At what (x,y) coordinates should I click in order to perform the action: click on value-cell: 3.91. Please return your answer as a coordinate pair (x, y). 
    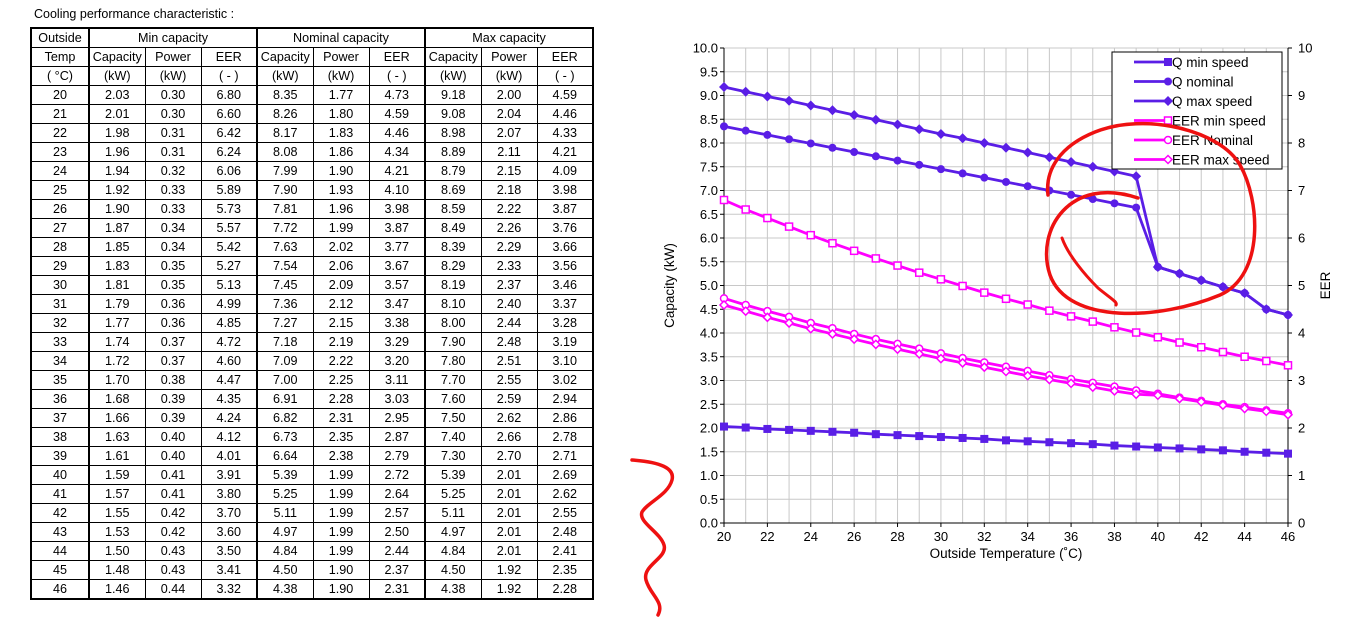
    Looking at the image, I should click on (229, 475).